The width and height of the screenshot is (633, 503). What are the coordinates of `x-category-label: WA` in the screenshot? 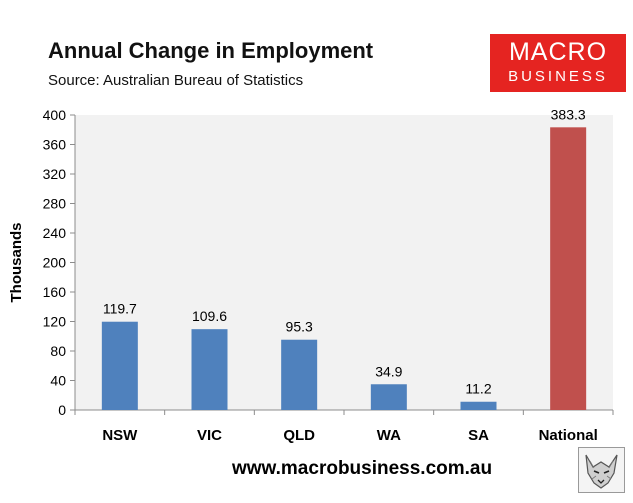 It's located at (389, 435).